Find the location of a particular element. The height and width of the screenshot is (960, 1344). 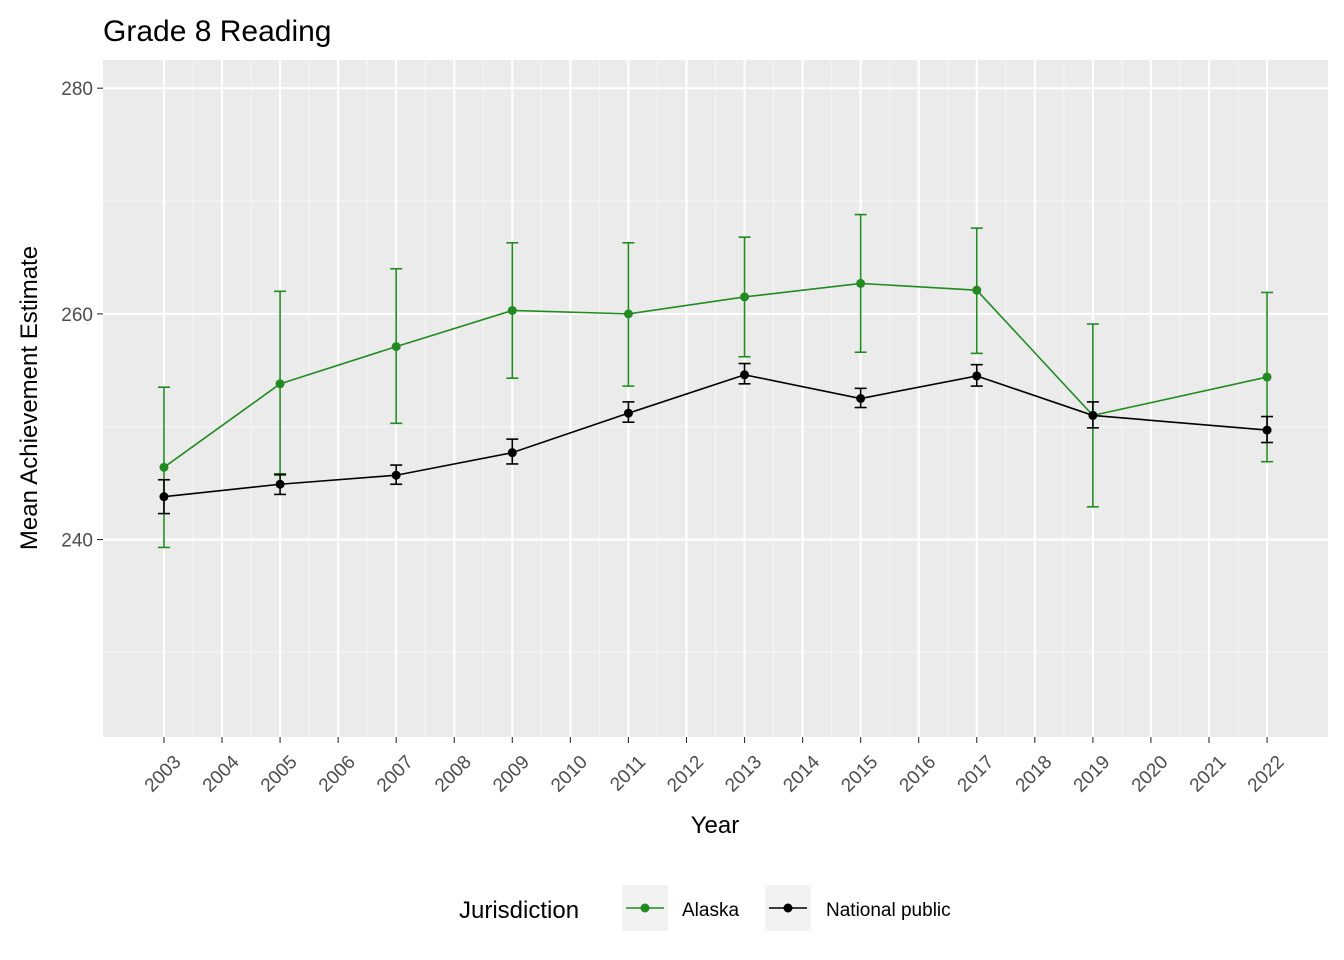

y-axis: 240 260 280 is located at coordinates (82, 315).